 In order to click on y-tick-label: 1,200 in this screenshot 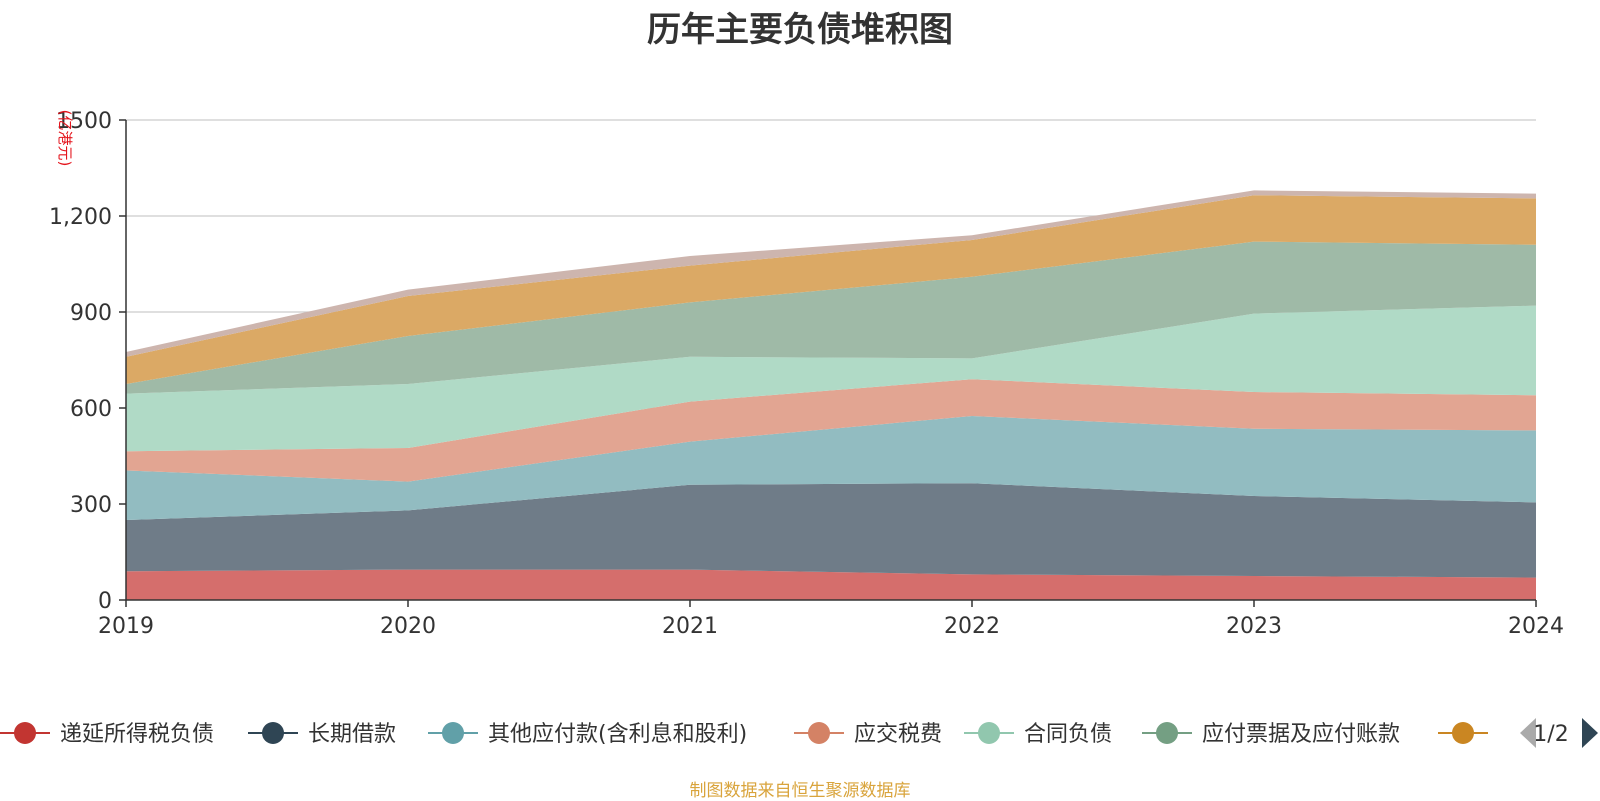, I will do `click(80, 217)`.